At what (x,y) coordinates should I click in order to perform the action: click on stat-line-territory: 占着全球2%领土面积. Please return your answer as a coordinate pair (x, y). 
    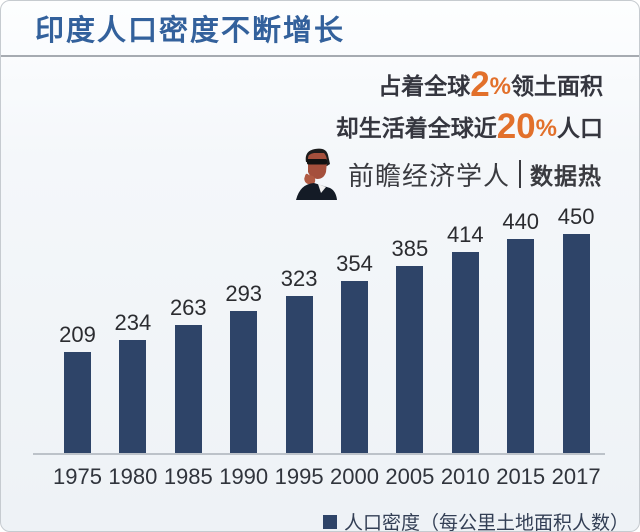
    Looking at the image, I should click on (469, 86).